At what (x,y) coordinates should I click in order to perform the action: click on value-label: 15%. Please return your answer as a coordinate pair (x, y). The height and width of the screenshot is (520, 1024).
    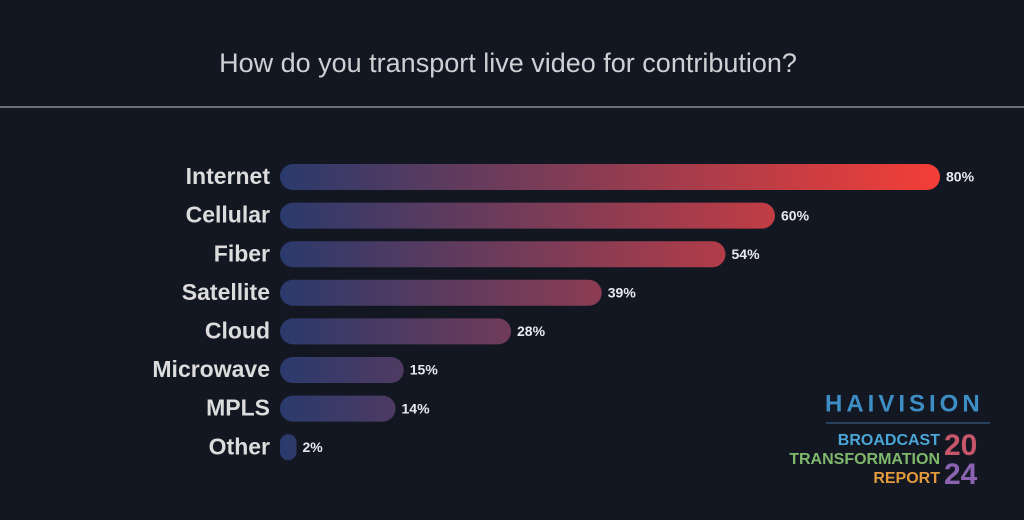
    Looking at the image, I should click on (424, 370).